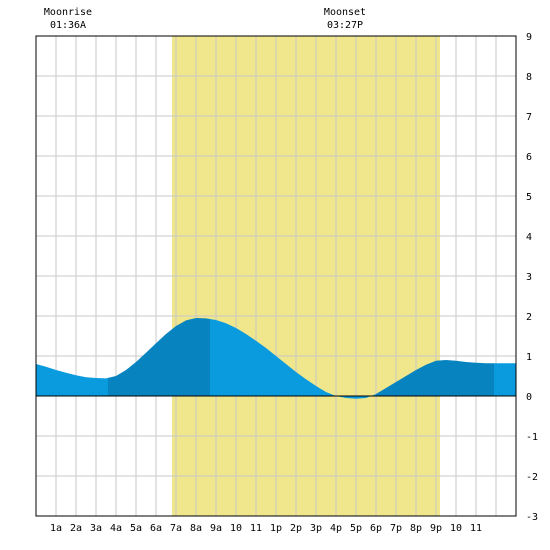  What do you see at coordinates (76, 528) in the screenshot?
I see `x-tick-label: 2a` at bounding box center [76, 528].